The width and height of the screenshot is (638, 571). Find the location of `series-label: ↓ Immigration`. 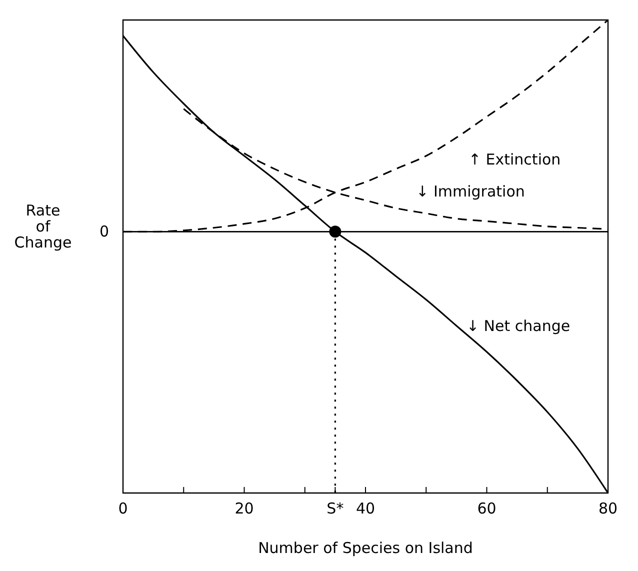

series-label: ↓ Immigration is located at coordinates (470, 191).